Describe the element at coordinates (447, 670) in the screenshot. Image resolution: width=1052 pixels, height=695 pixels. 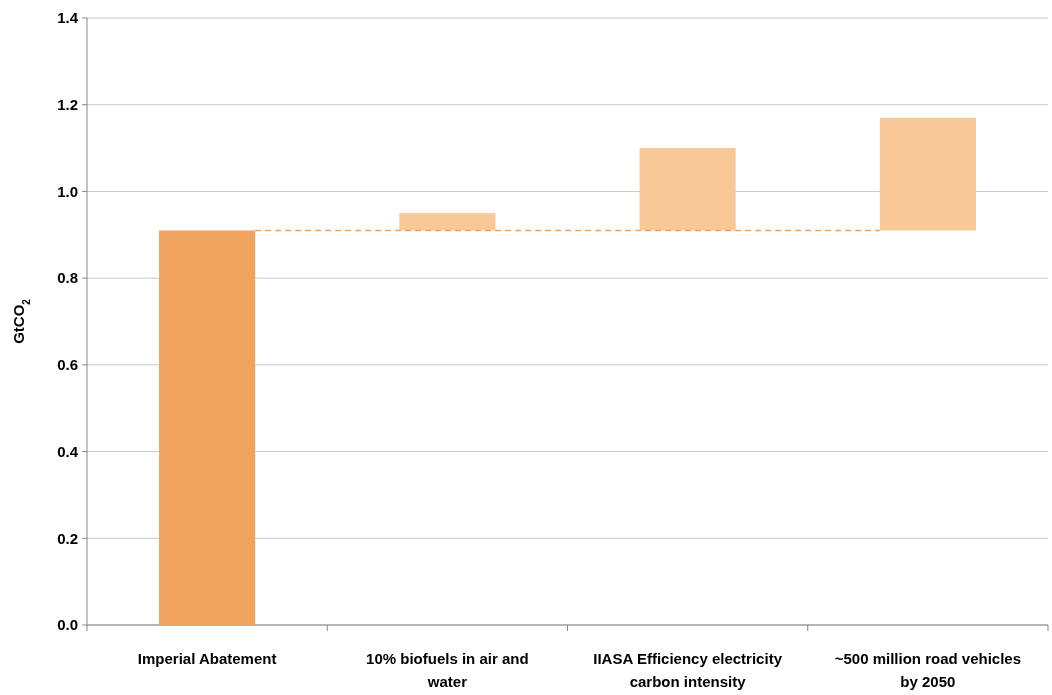
I see `x-tick-label: 10% biofuels in air and water` at that location.